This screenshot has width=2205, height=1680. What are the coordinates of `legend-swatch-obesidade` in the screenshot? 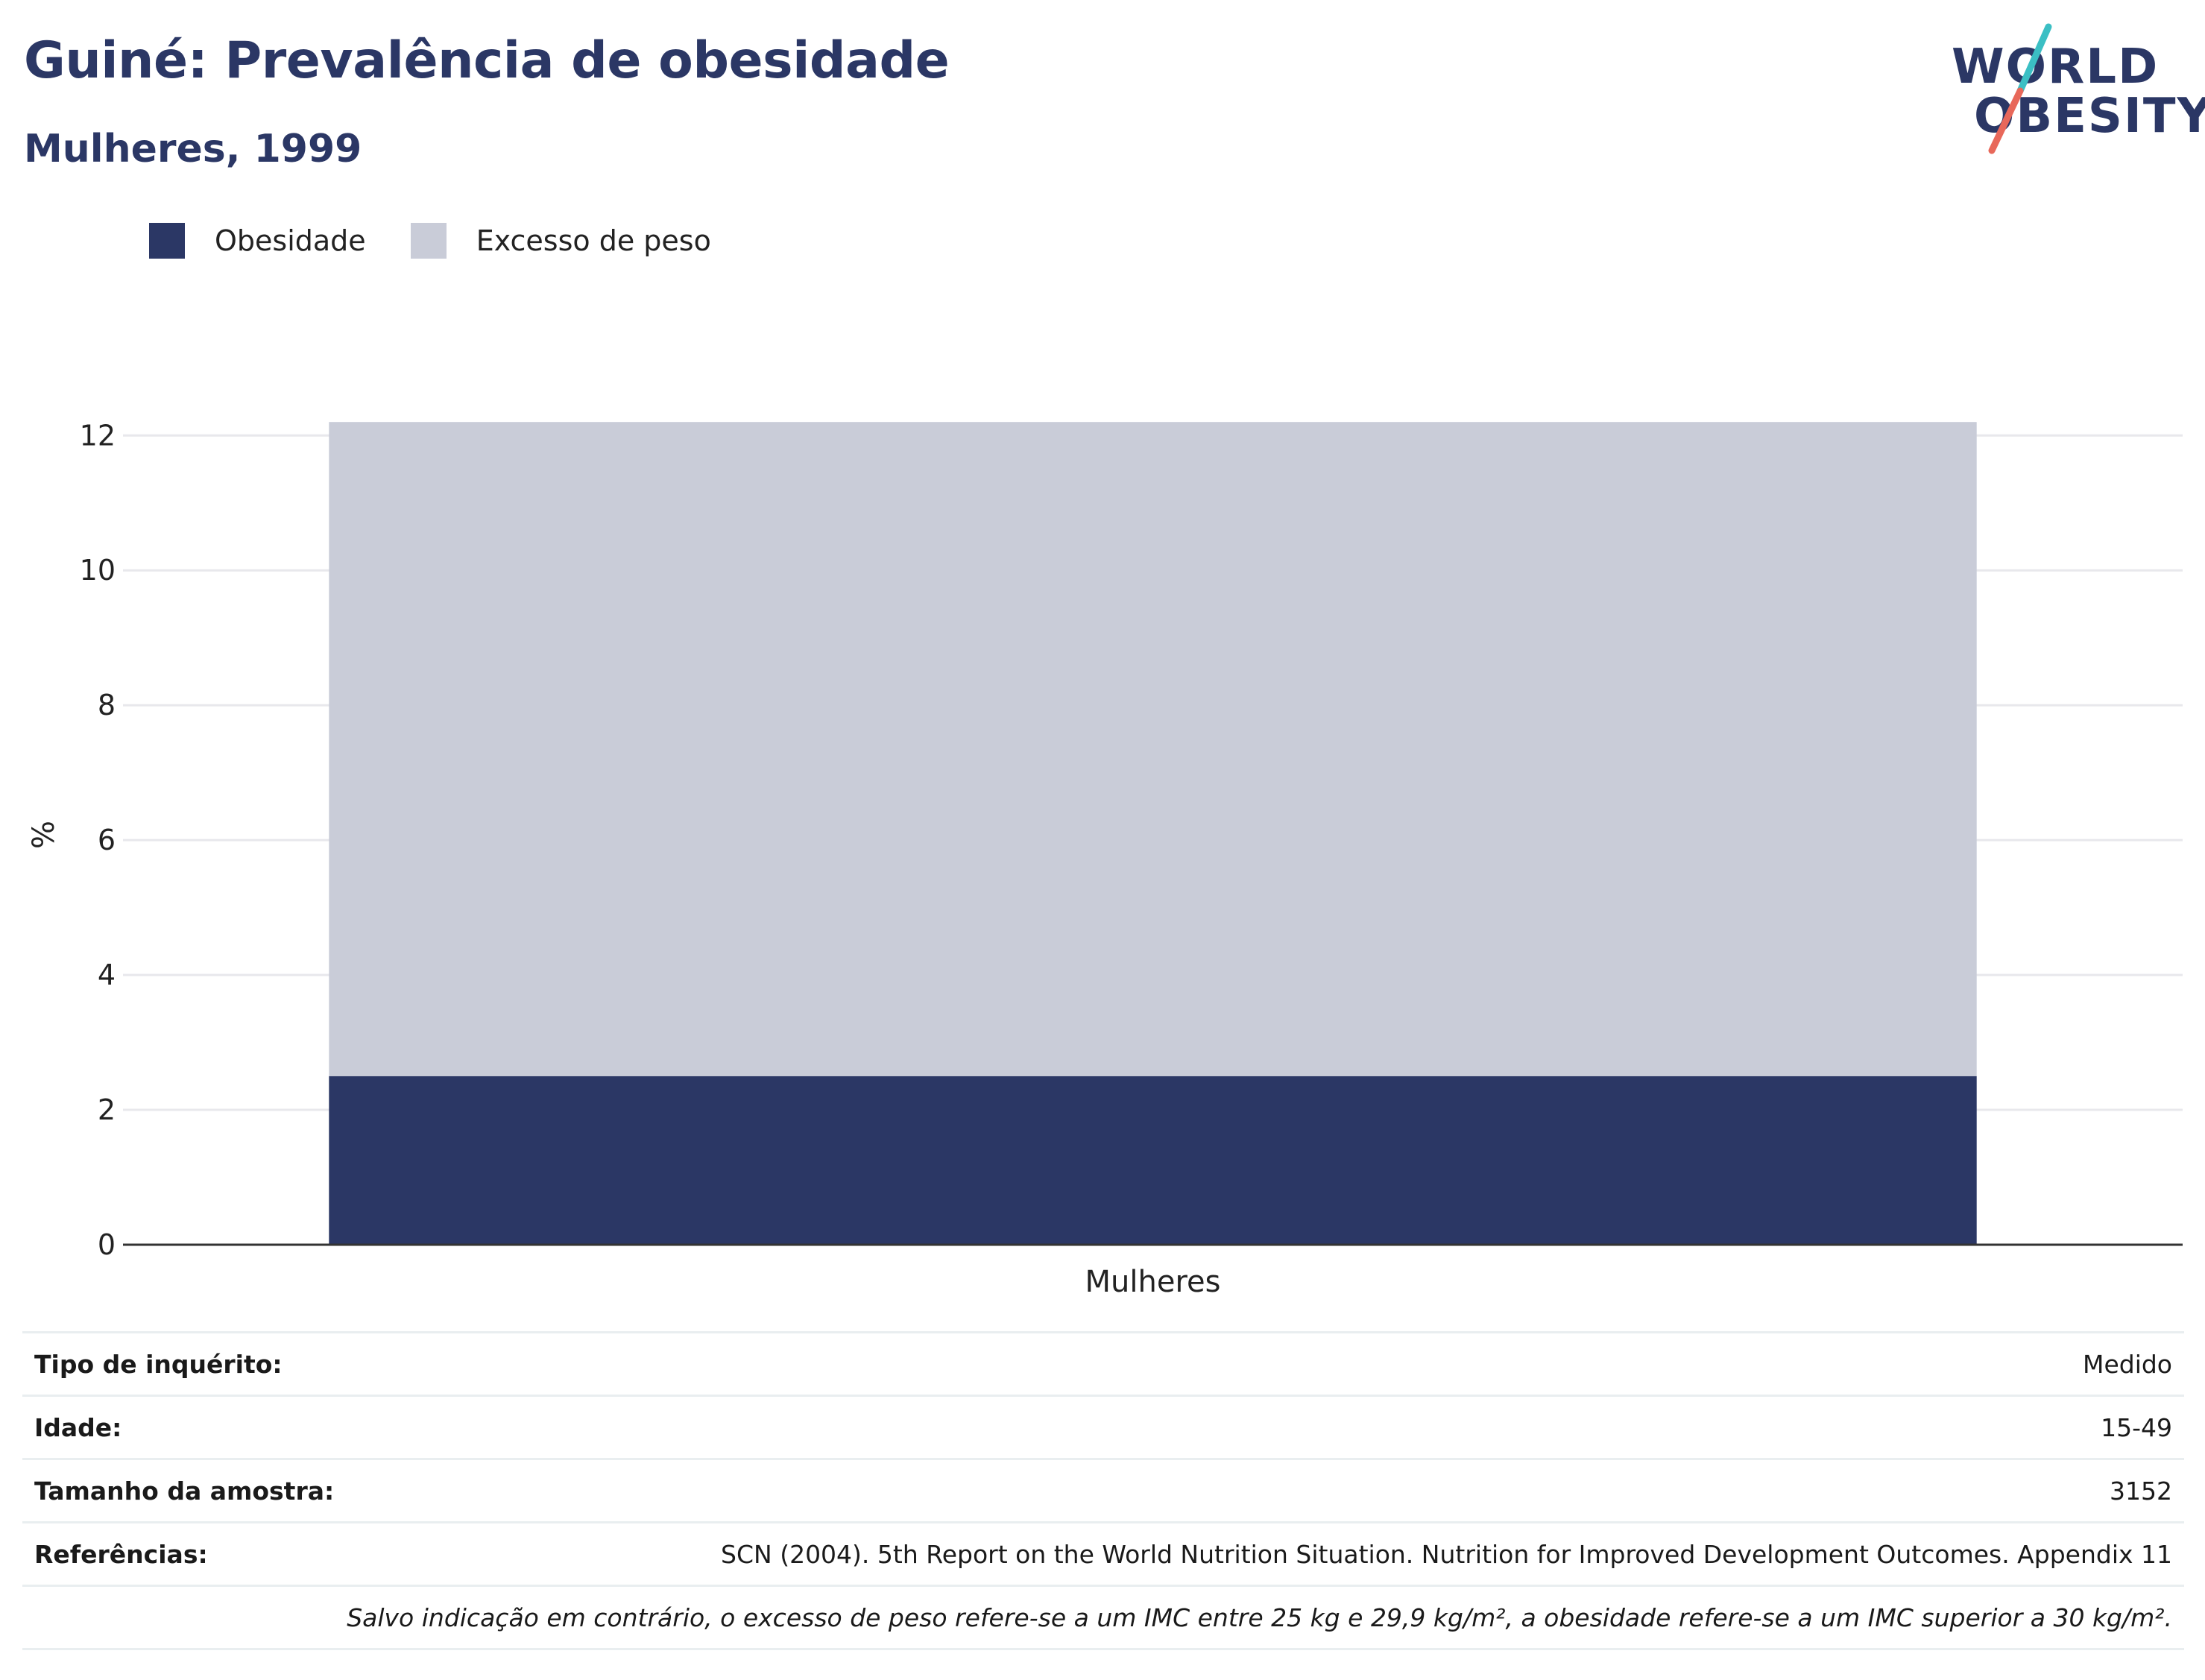 It's located at (167, 241).